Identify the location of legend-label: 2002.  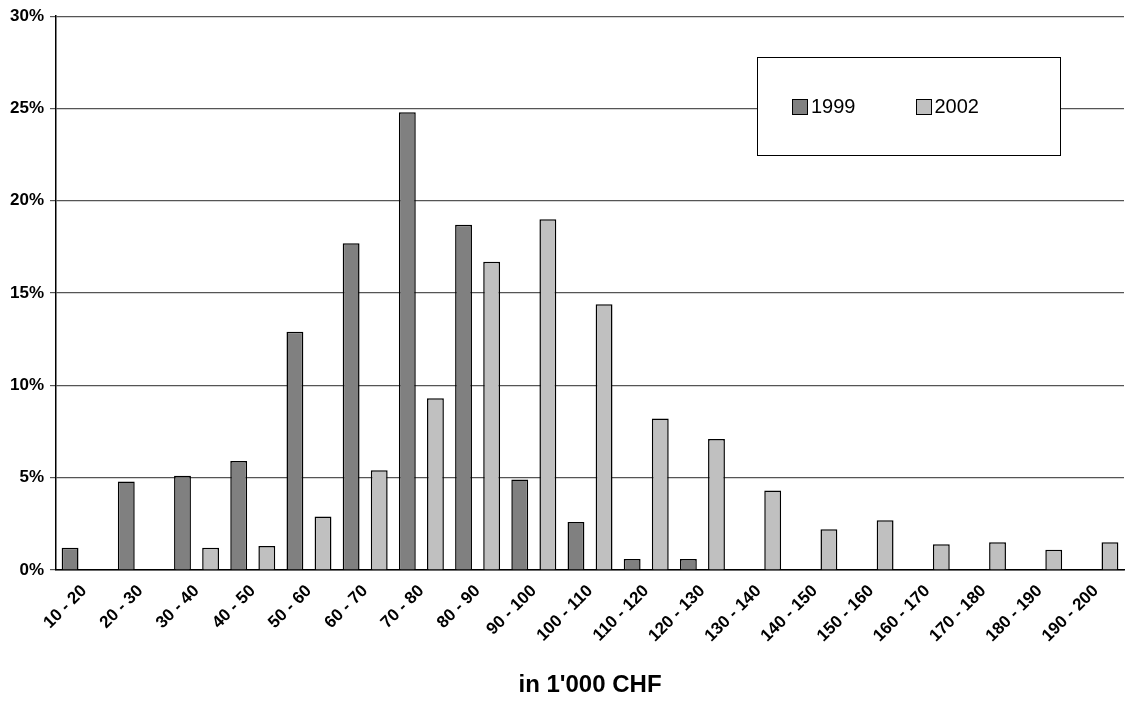
(956, 107).